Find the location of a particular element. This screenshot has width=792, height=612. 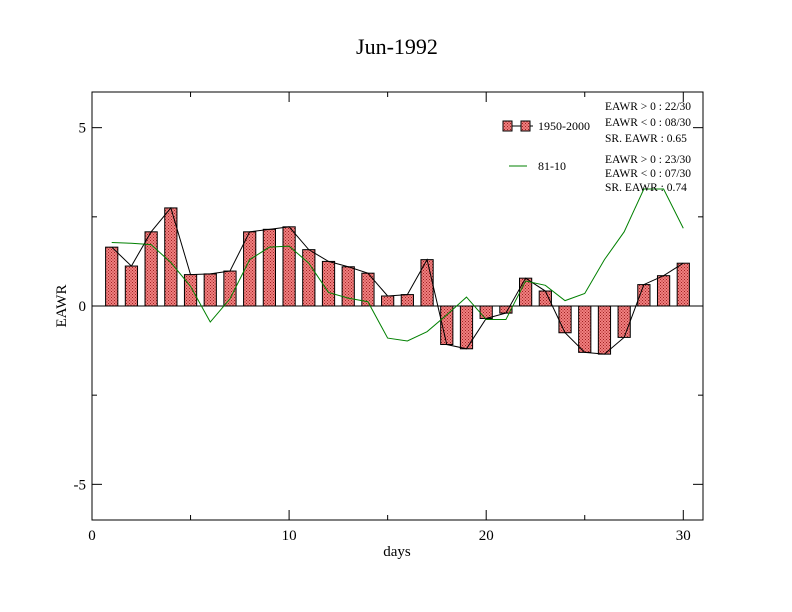

x-axis-label: days is located at coordinates (397, 552).